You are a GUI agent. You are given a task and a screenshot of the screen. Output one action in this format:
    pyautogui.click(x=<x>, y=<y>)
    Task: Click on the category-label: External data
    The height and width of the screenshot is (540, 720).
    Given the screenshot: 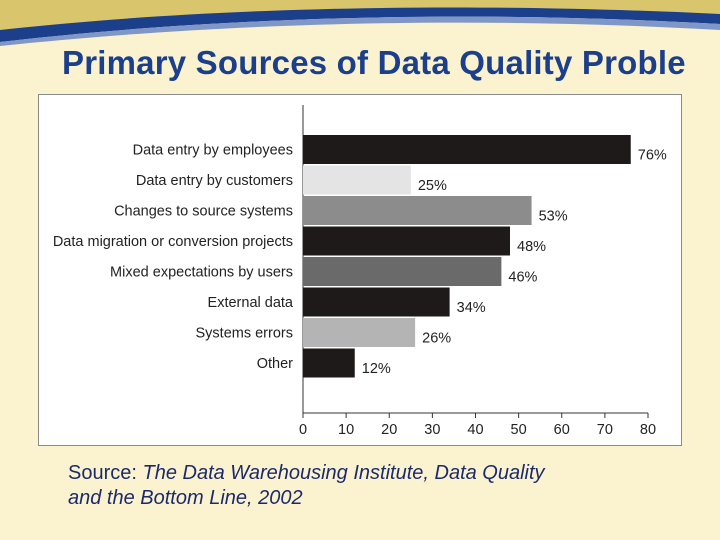 What is the action you would take?
    pyautogui.click(x=251, y=303)
    